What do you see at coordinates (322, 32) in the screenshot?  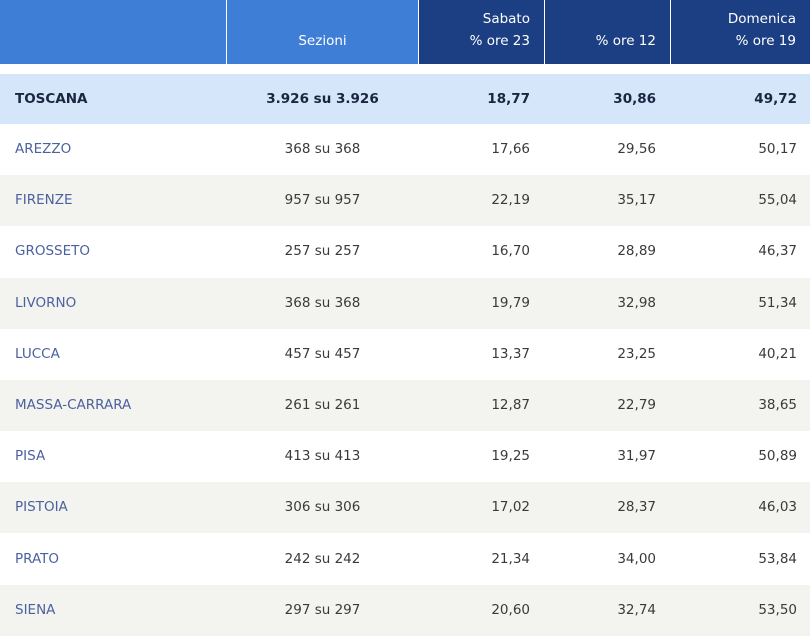 I see `header-cell: Sezioni` at bounding box center [322, 32].